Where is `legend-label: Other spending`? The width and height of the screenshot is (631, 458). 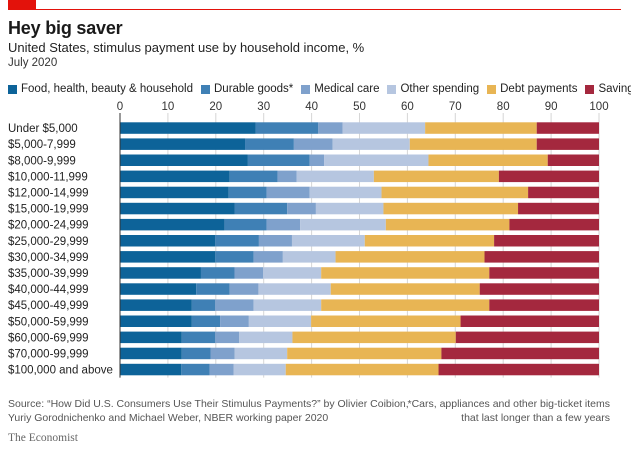
legend-label: Other spending is located at coordinates (440, 89).